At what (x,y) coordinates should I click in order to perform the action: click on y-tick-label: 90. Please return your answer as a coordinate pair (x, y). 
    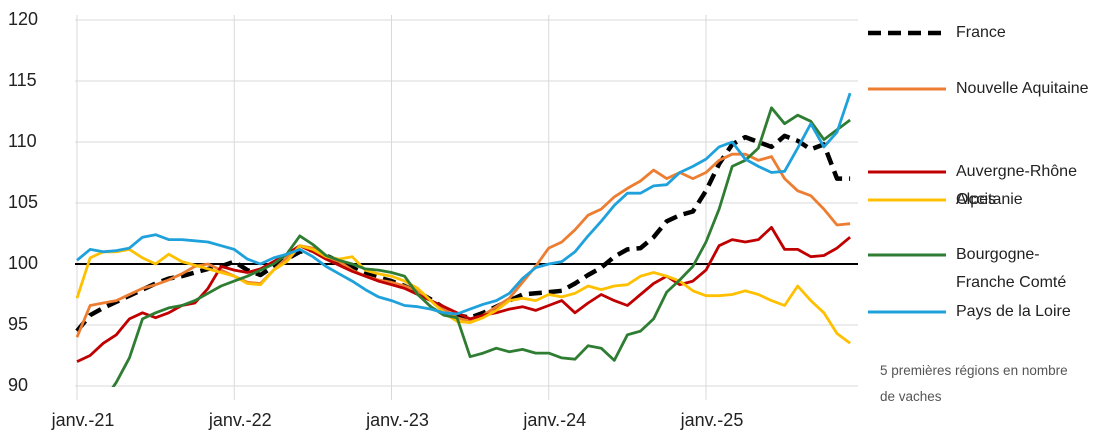
    Looking at the image, I should click on (18, 385).